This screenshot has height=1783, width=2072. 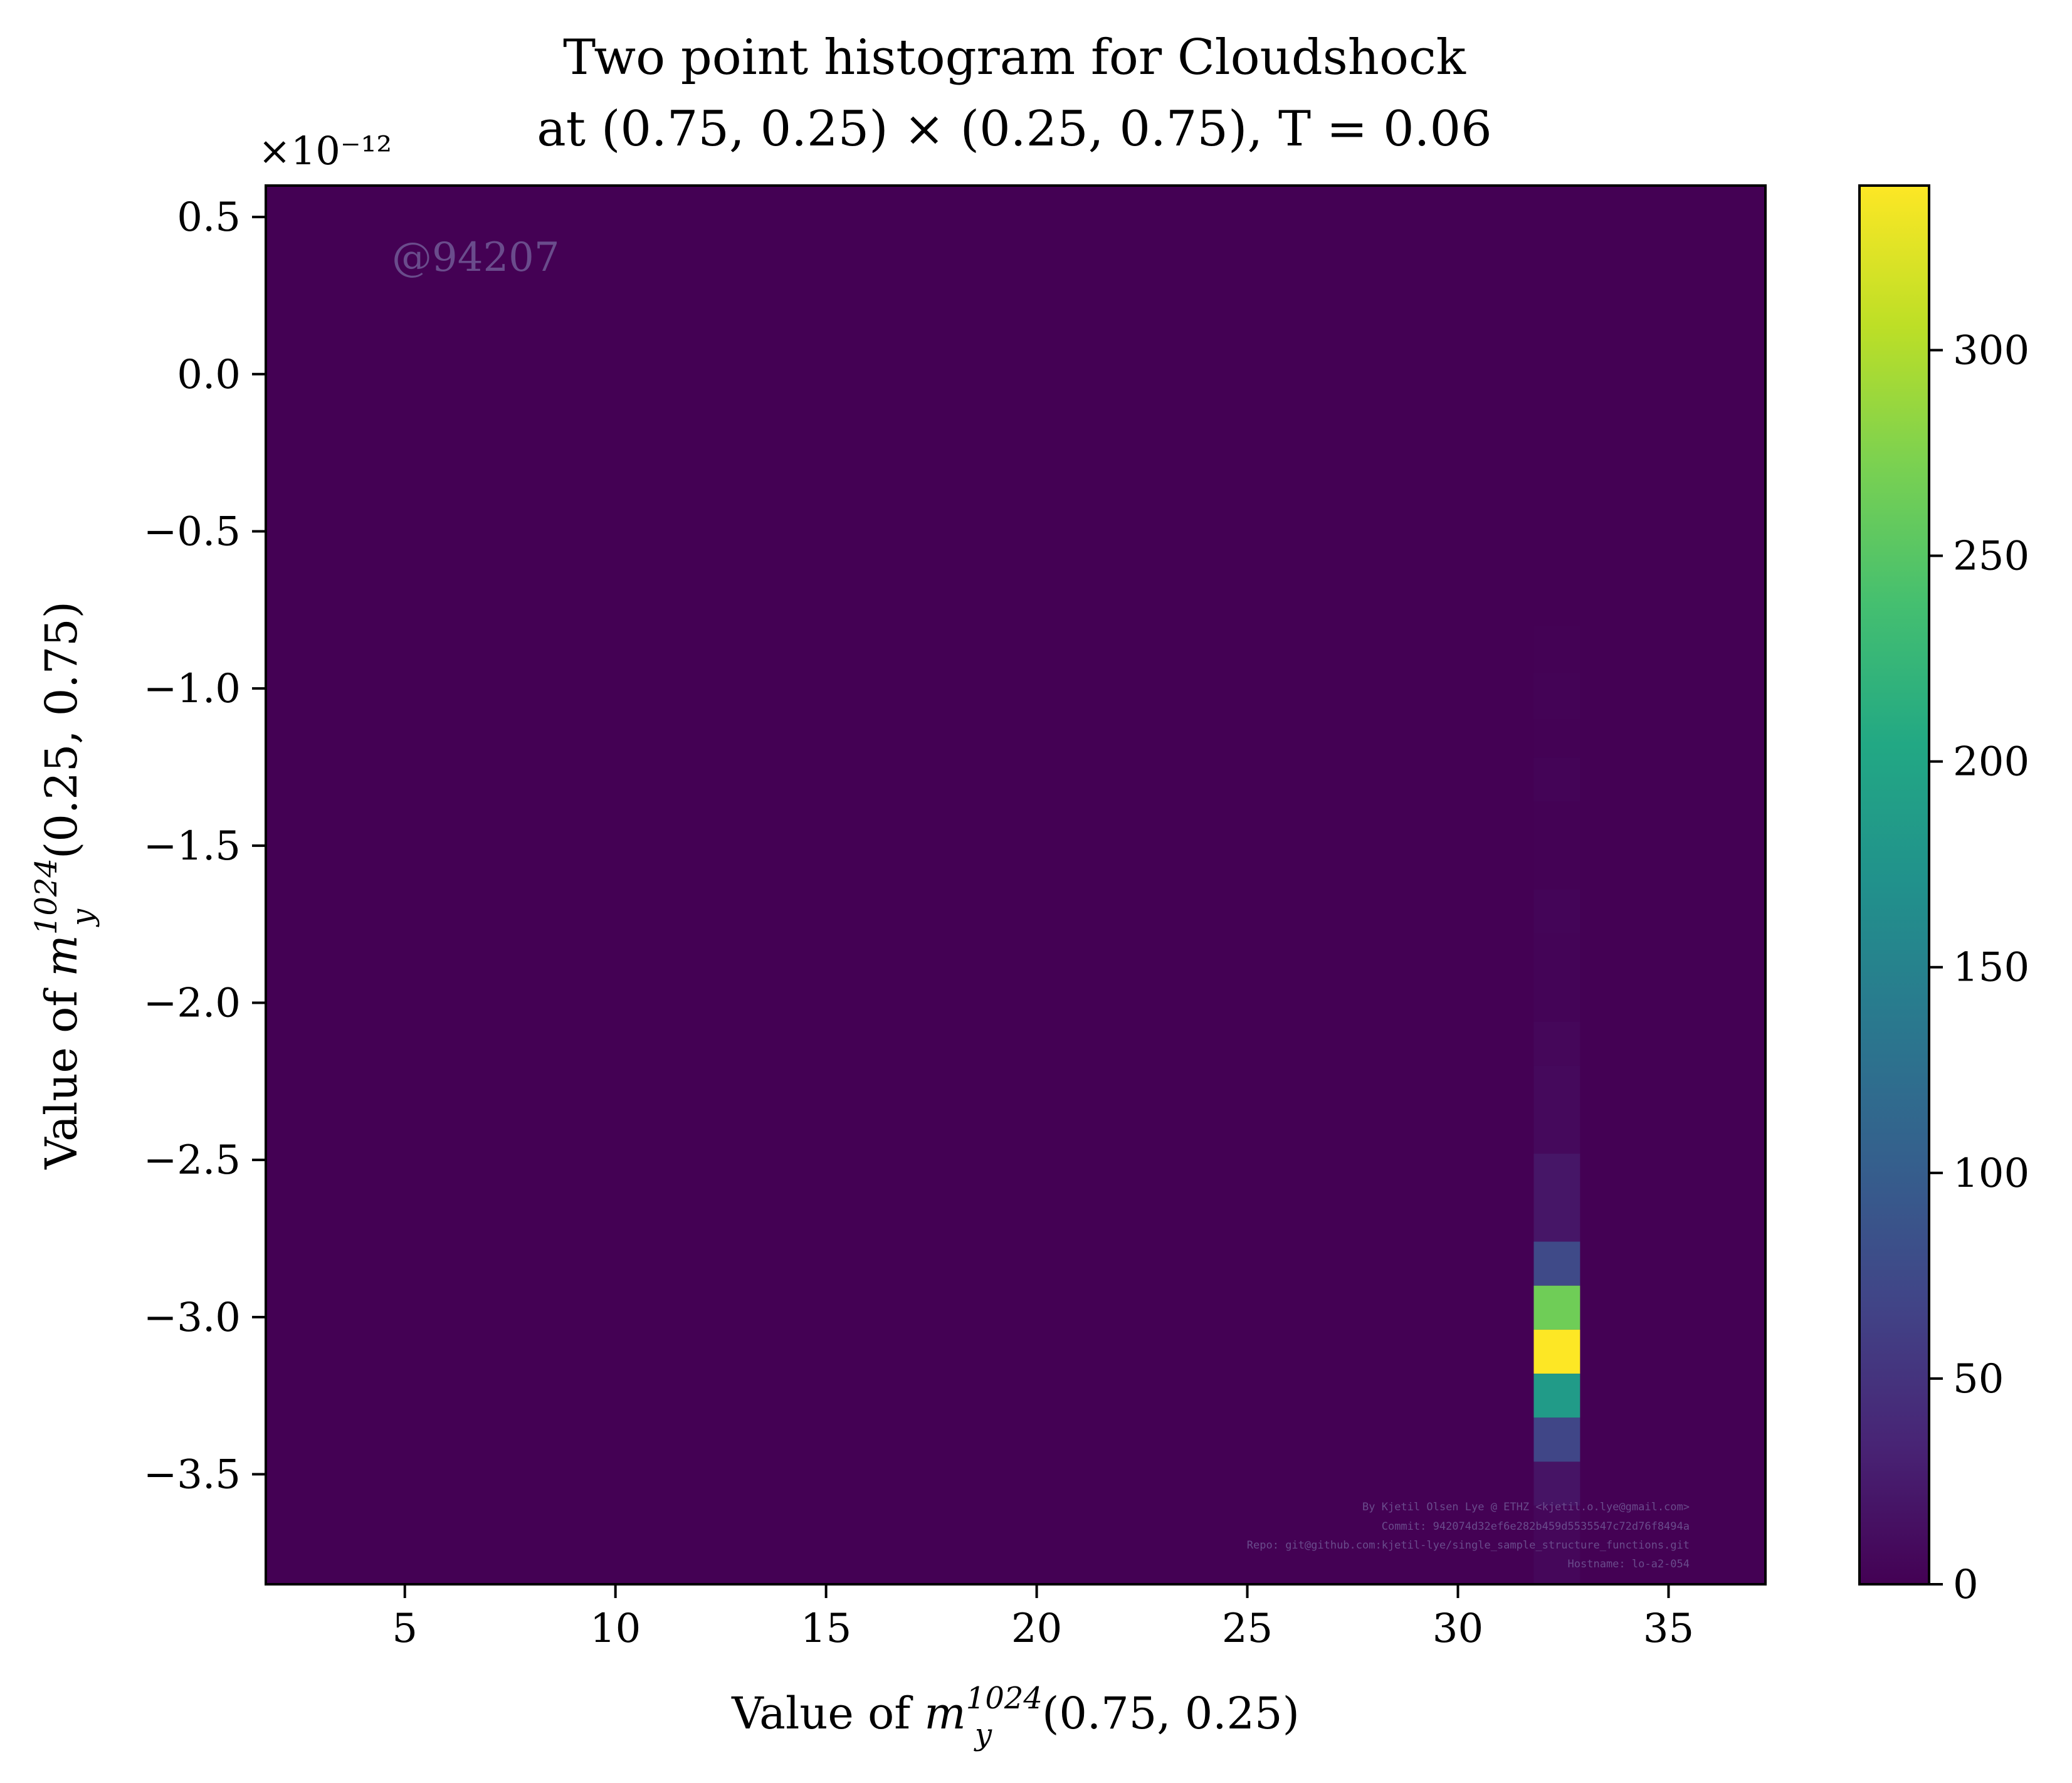 What do you see at coordinates (1458, 1629) in the screenshot?
I see `x-tick-label-5: 30` at bounding box center [1458, 1629].